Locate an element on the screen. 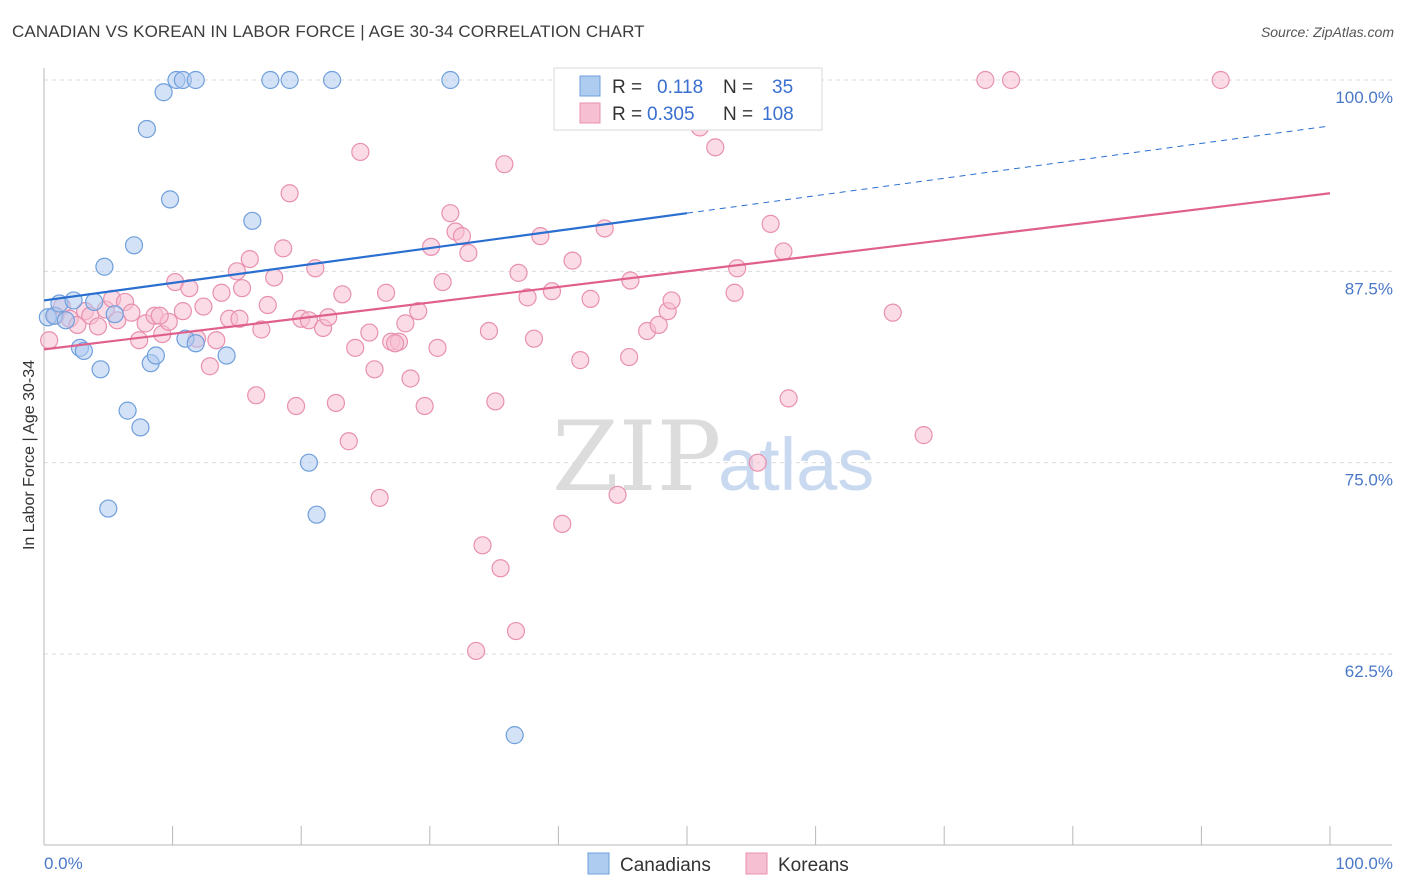 This screenshot has height=892, width=1406. canadians-r-value: 0.118 is located at coordinates (680, 87).